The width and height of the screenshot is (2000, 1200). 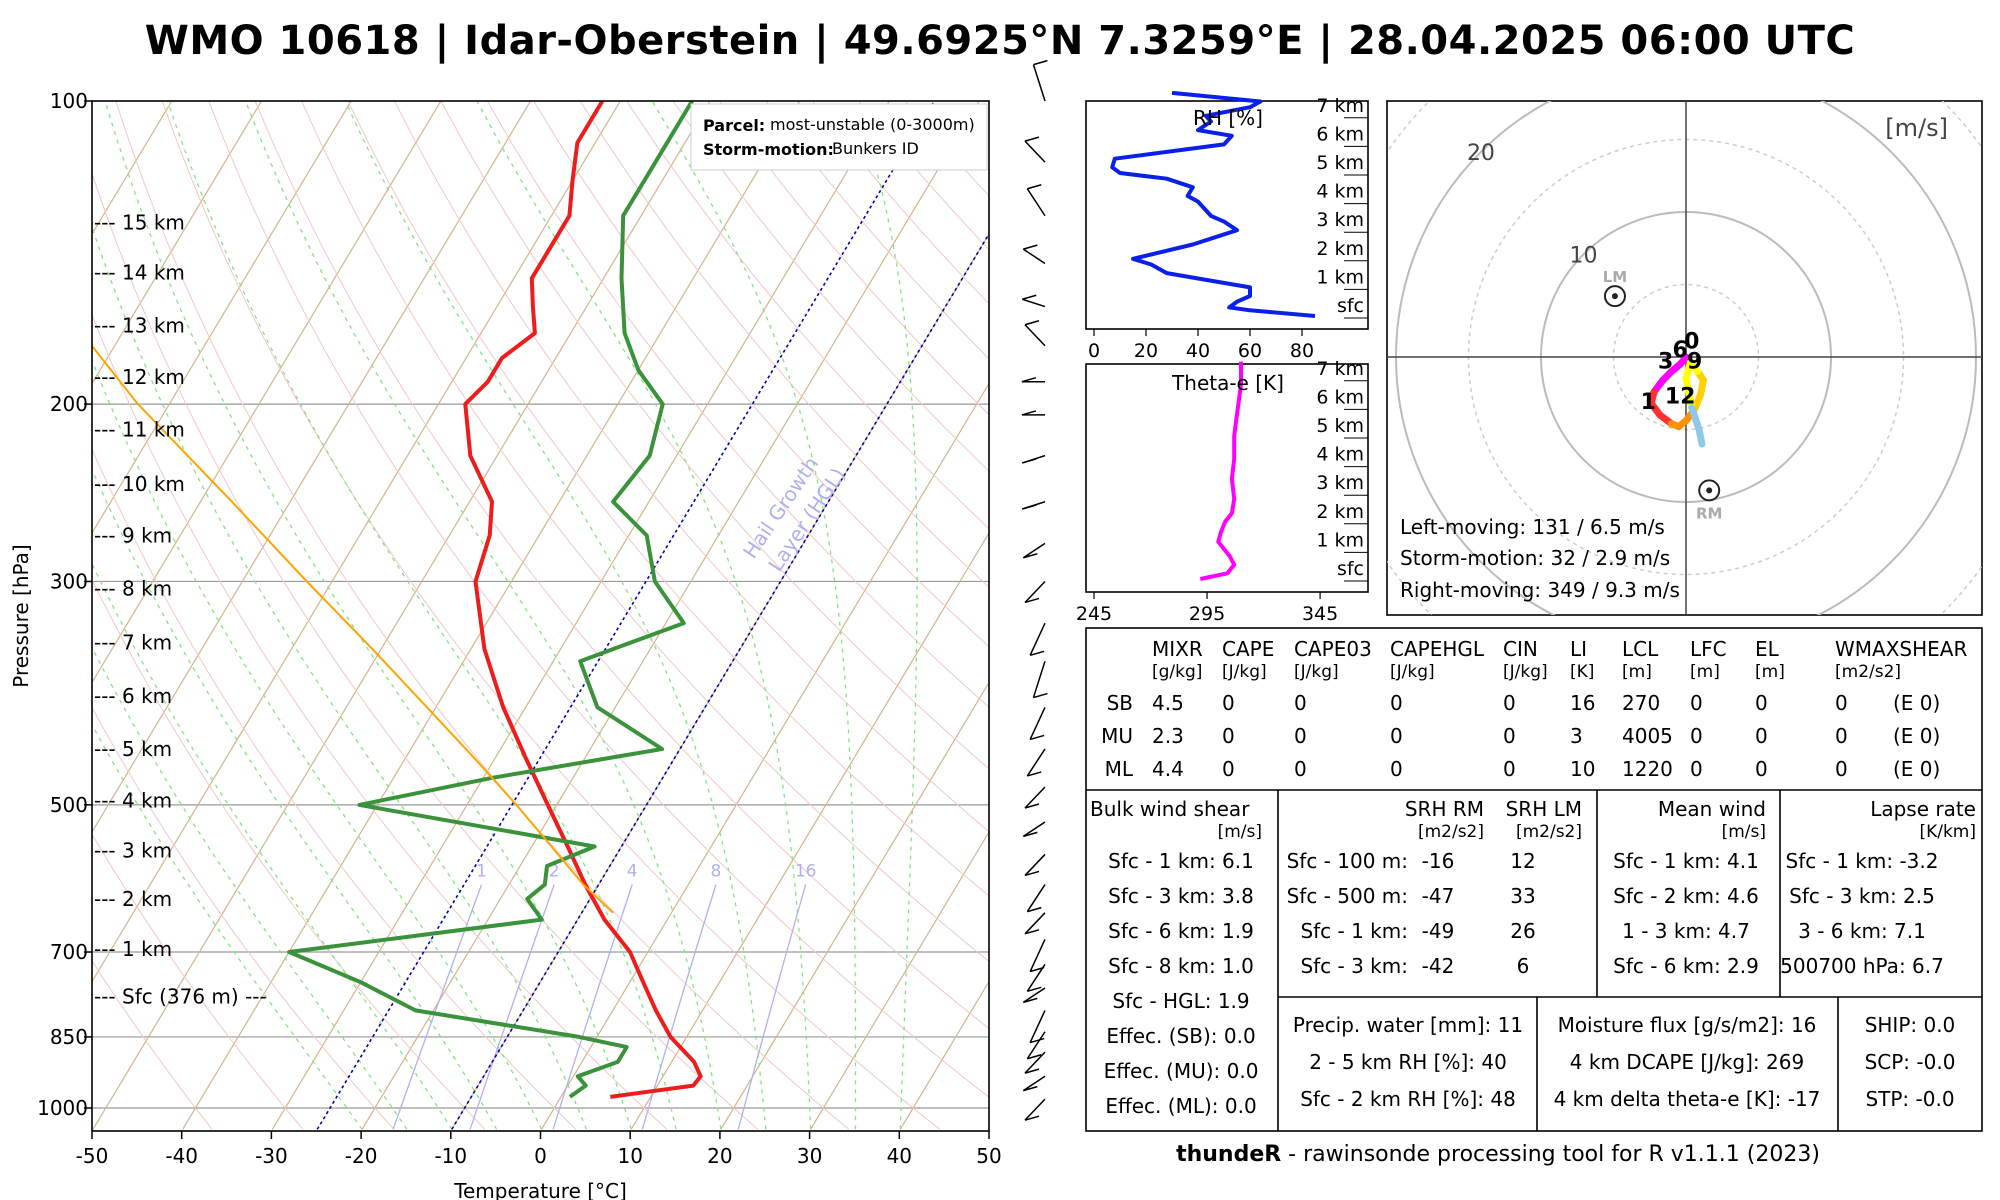 I want to click on storm-motion-label: LM, so click(x=1615, y=277).